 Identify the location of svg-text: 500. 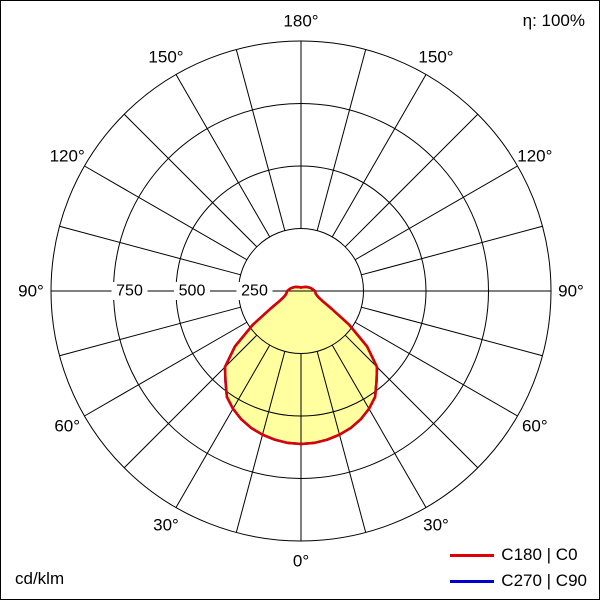
(192, 291).